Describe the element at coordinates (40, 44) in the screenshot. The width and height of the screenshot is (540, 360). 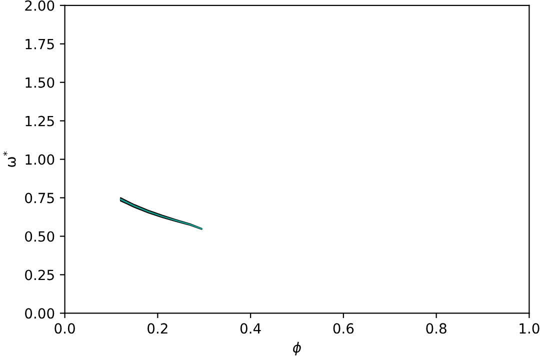
I see `y-tick-label: 1.75` at that location.